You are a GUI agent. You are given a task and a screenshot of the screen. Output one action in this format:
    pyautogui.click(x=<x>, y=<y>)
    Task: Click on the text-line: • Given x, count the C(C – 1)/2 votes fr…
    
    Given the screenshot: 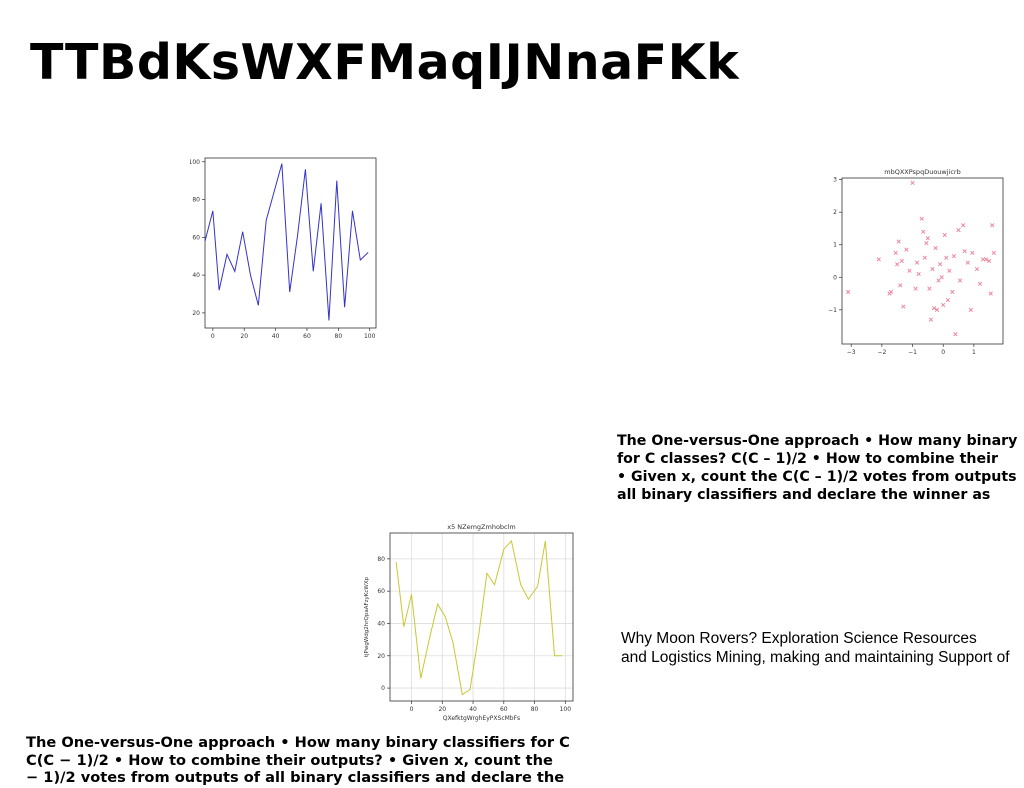 What is the action you would take?
    pyautogui.click(x=817, y=477)
    